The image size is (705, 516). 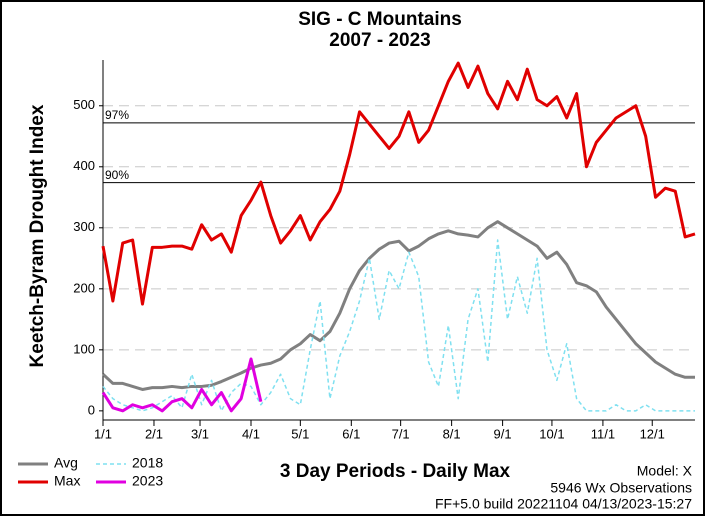 What do you see at coordinates (621, 488) in the screenshot?
I see `annotation: 5946 Wx Observations` at bounding box center [621, 488].